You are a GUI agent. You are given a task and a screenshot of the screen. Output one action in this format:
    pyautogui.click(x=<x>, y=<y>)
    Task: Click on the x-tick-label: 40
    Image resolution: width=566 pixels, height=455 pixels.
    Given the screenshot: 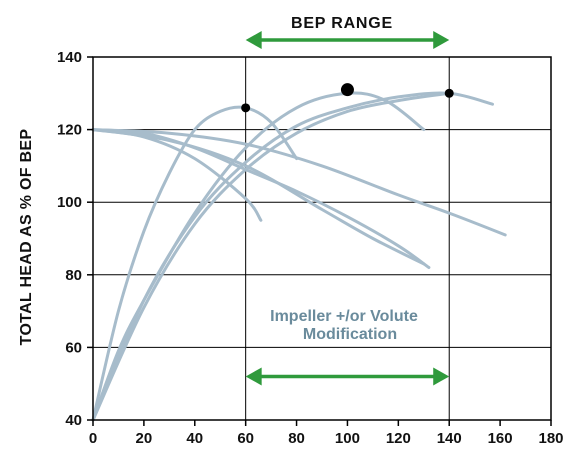 What is the action you would take?
    pyautogui.click(x=194, y=438)
    